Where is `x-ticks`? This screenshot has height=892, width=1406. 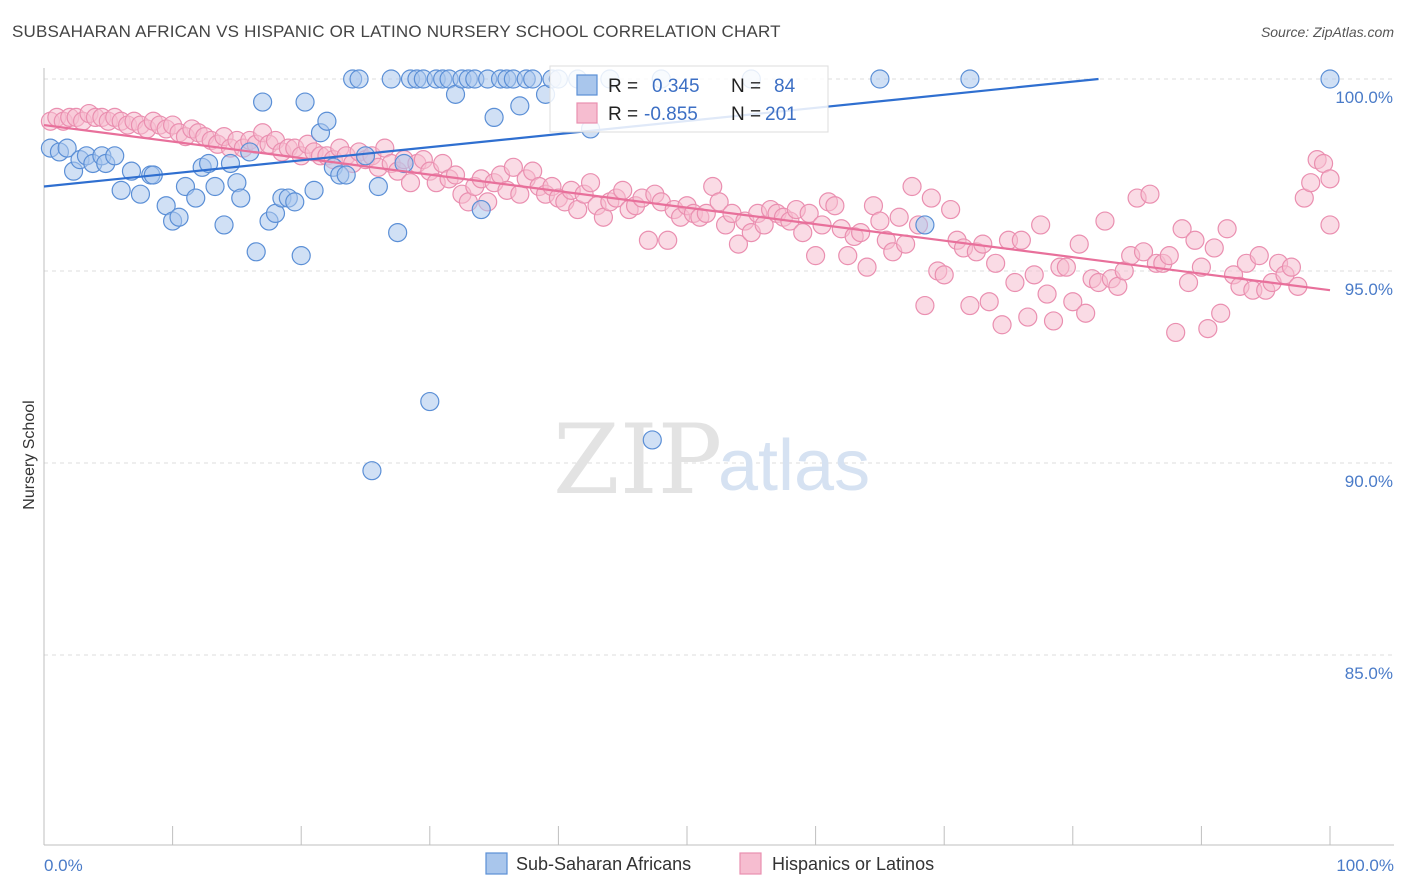 x-ticks is located at coordinates (687, 835).